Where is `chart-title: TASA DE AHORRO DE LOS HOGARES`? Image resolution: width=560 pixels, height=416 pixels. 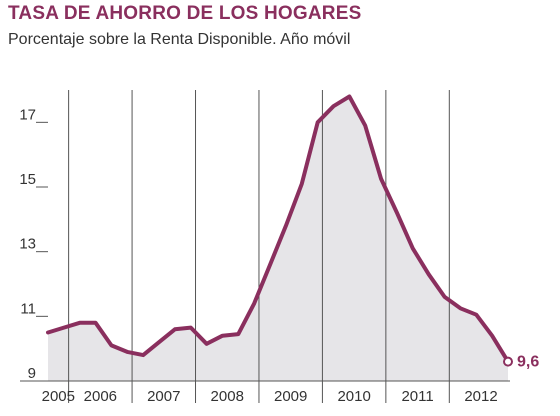 chart-title: TASA DE AHORRO DE LOS HOGARES is located at coordinates (185, 13).